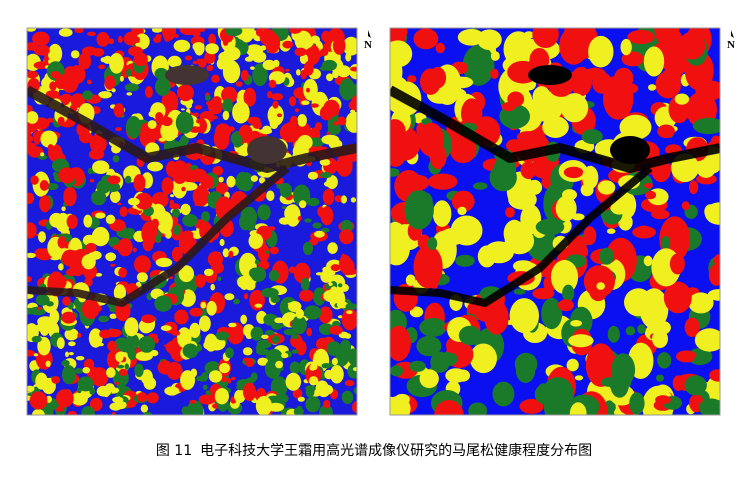 This screenshot has height=479, width=748. I want to click on north-arrow: N, so click(731, 40).